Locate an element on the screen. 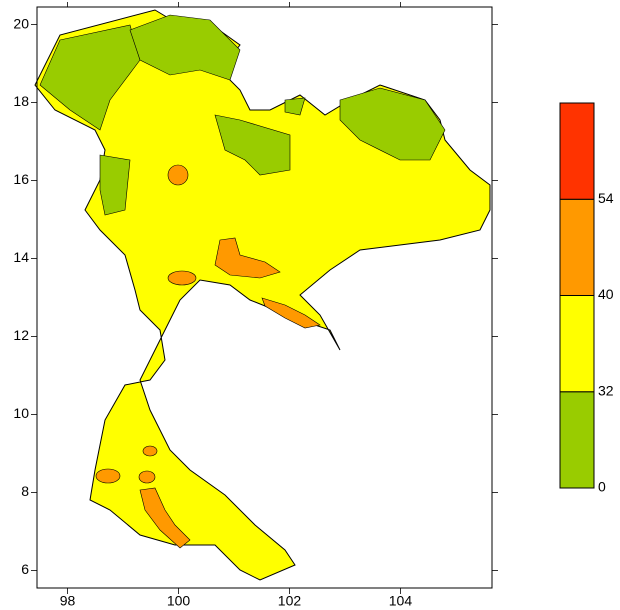 The image size is (620, 610). y-tick-label: 14 is located at coordinates (21, 257).